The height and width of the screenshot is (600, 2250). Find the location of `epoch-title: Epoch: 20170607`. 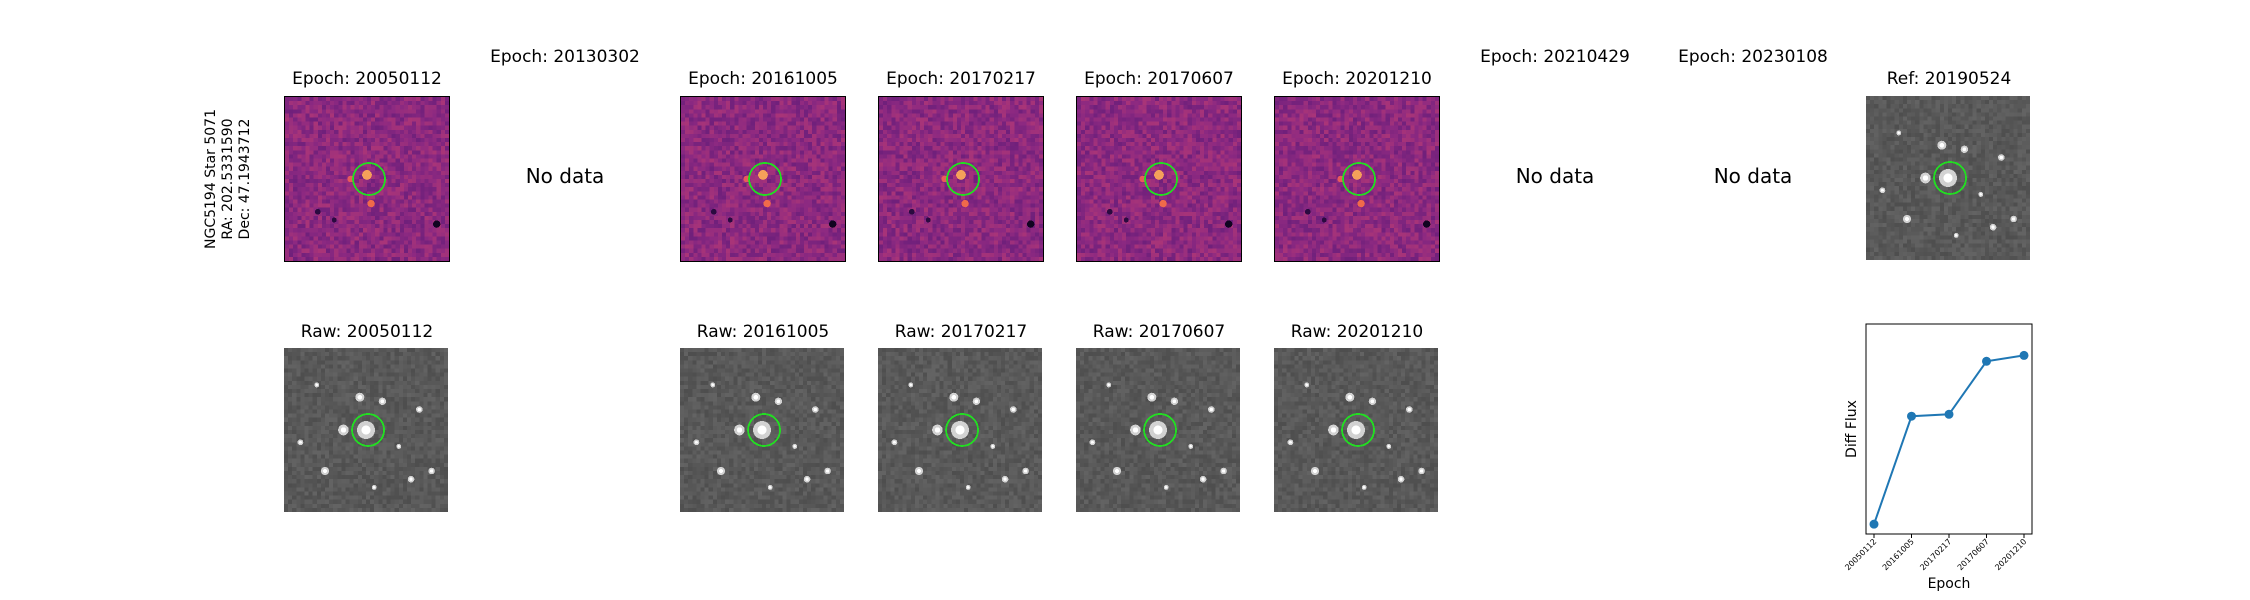

epoch-title: Epoch: 20170607 is located at coordinates (1159, 79).